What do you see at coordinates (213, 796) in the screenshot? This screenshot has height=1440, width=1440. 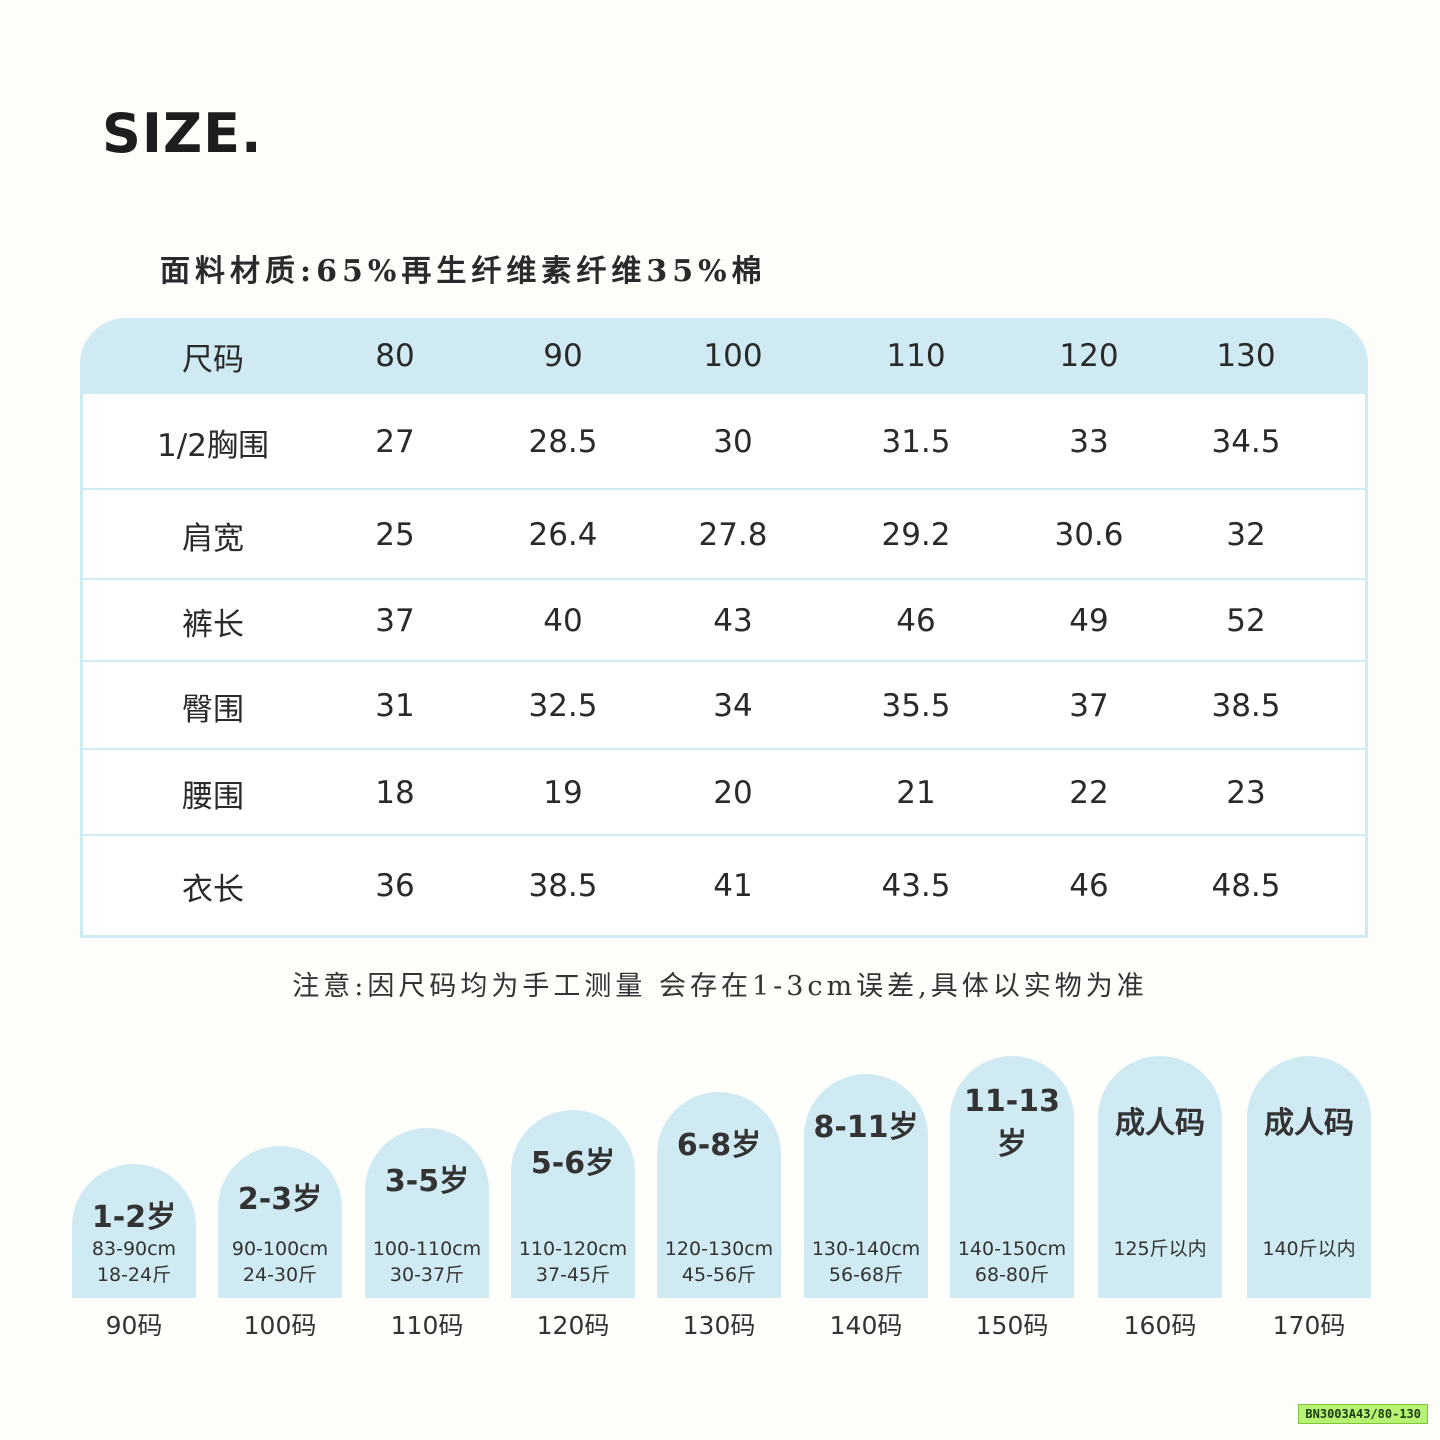 I see `row-label: 腰围` at bounding box center [213, 796].